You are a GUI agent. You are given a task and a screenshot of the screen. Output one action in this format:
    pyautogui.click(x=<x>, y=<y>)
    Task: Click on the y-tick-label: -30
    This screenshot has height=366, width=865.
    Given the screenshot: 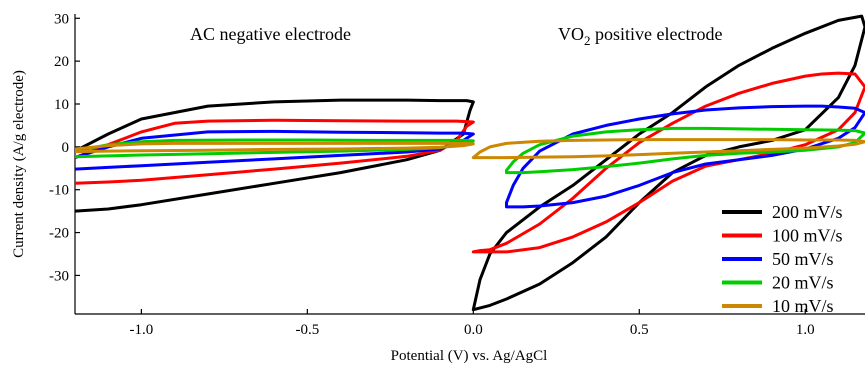 What is the action you would take?
    pyautogui.click(x=59, y=276)
    